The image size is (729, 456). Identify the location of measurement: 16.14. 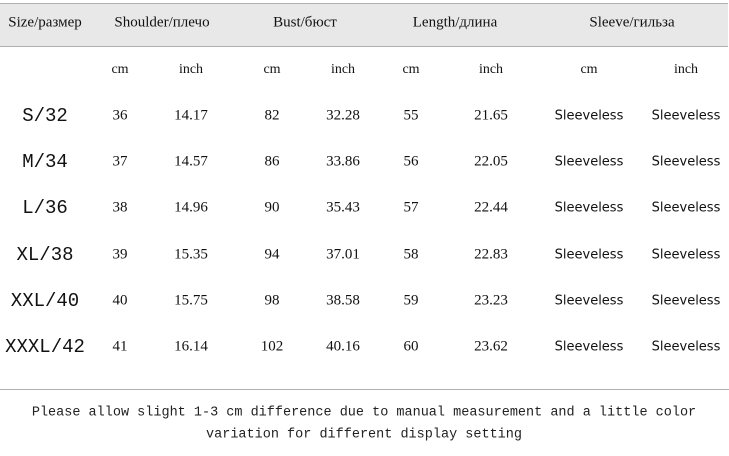
(191, 346).